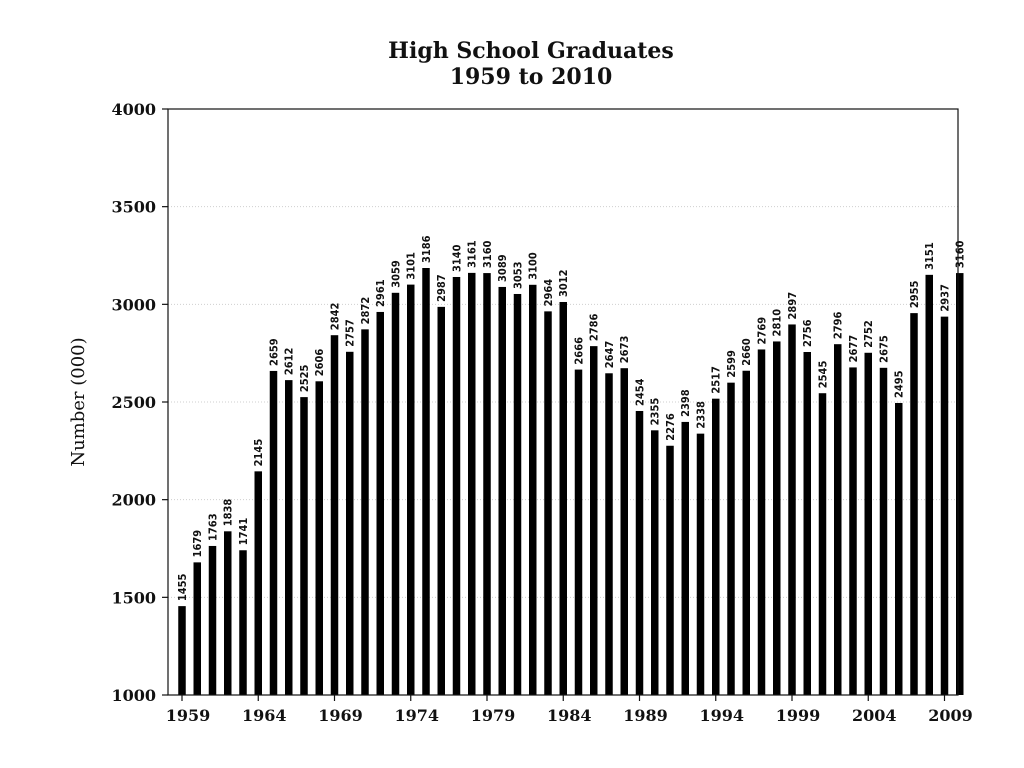 The image size is (1024, 768). Describe the element at coordinates (197, 544) in the screenshot. I see `data-label: 1679` at that location.